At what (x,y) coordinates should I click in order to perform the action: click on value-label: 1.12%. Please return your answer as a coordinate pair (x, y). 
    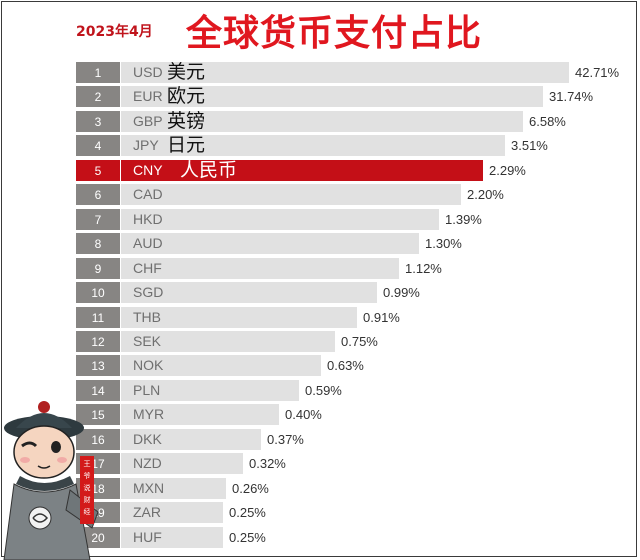
    Looking at the image, I should click on (423, 268).